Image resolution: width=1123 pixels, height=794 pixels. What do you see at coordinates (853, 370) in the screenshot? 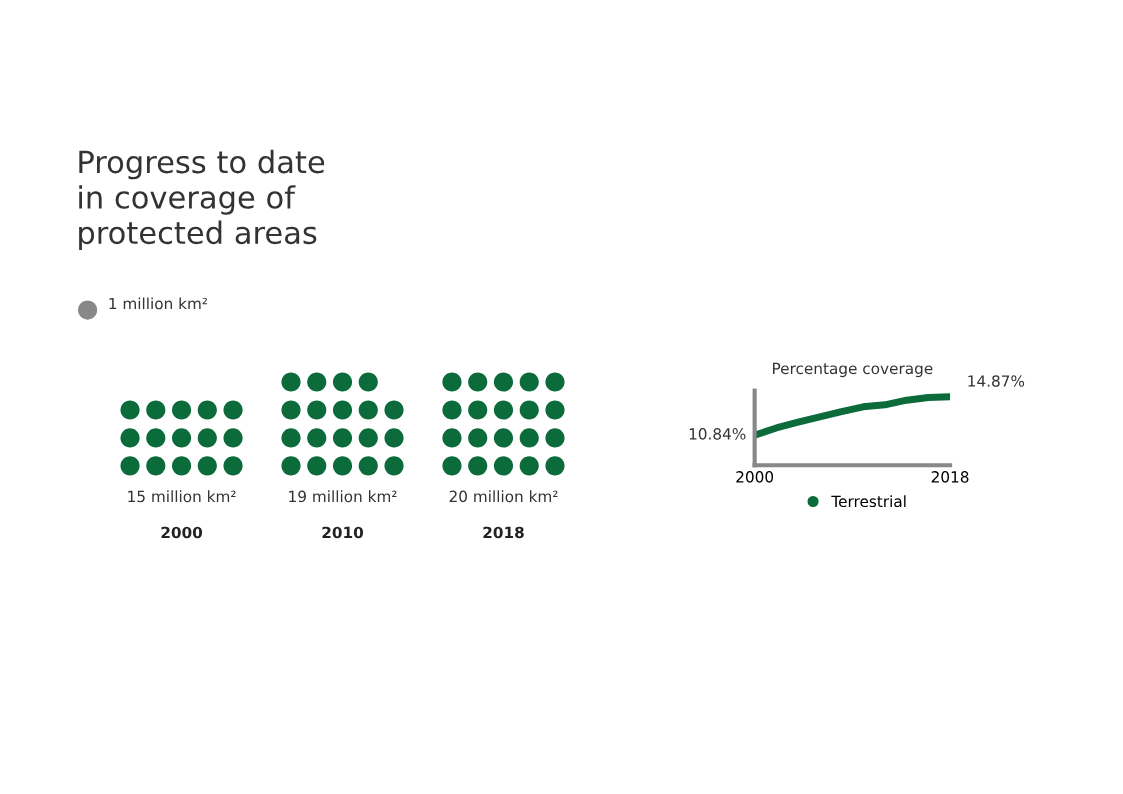
I see `chart-title: Percentage coverage` at bounding box center [853, 370].